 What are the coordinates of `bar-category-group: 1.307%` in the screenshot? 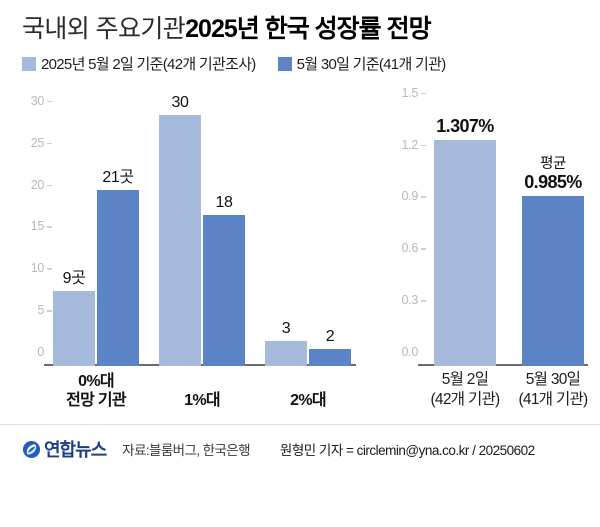 It's located at (465, 232).